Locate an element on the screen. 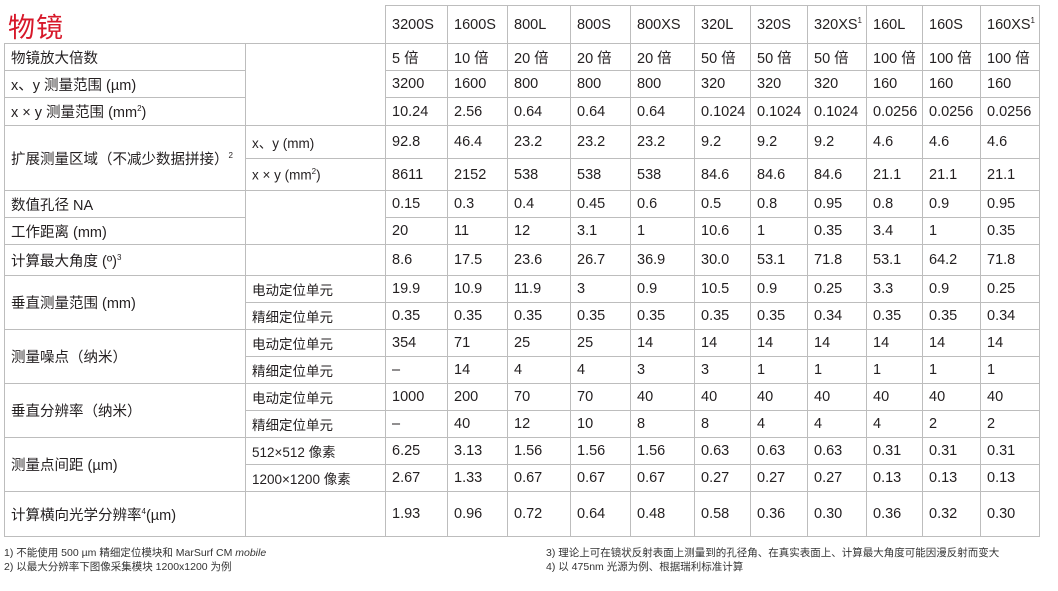  value-cell: 0.1024 is located at coordinates (837, 111).